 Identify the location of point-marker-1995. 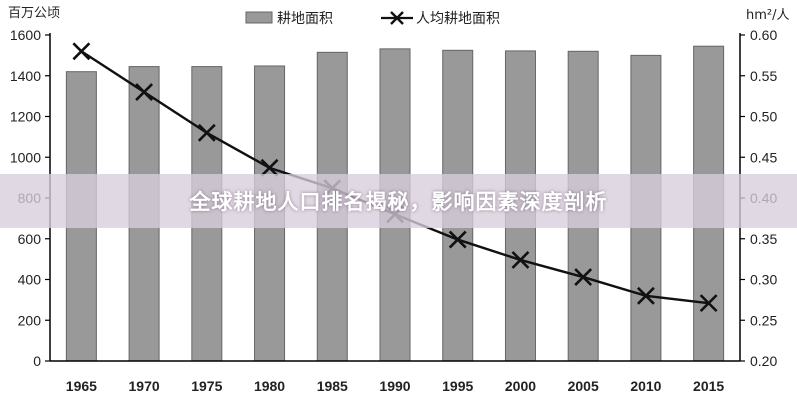
(457, 239).